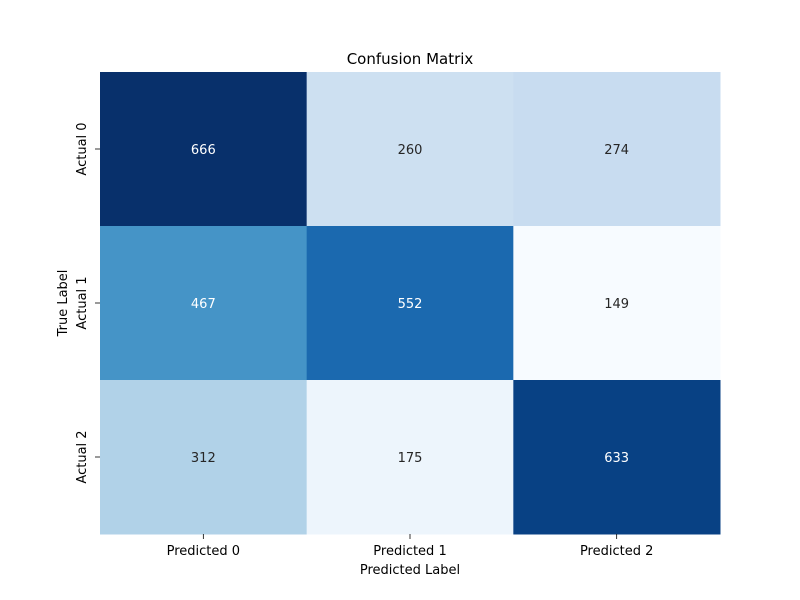  I want to click on y-tick-label-2: Actual 2, so click(82, 456).